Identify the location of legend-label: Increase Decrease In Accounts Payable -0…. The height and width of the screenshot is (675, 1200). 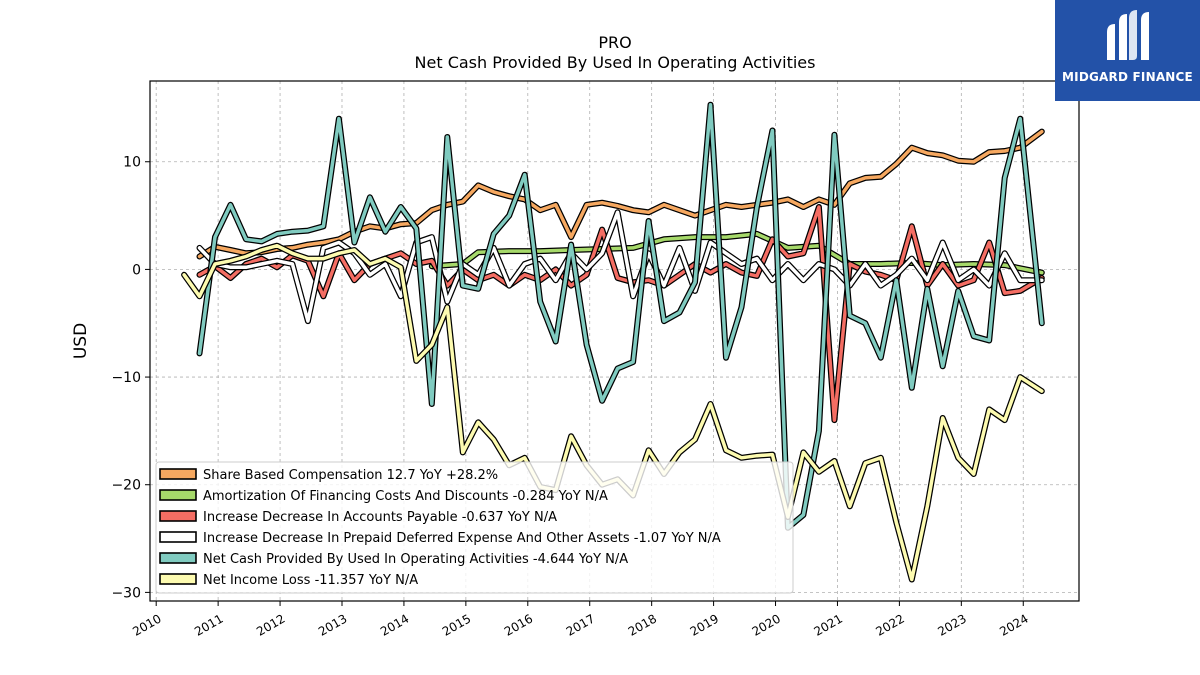
(380, 517).